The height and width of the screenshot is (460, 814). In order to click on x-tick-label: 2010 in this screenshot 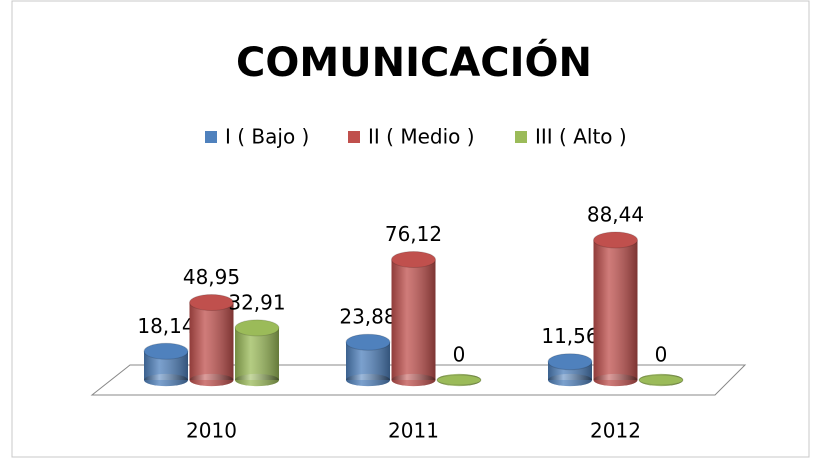, I will do `click(211, 431)`.